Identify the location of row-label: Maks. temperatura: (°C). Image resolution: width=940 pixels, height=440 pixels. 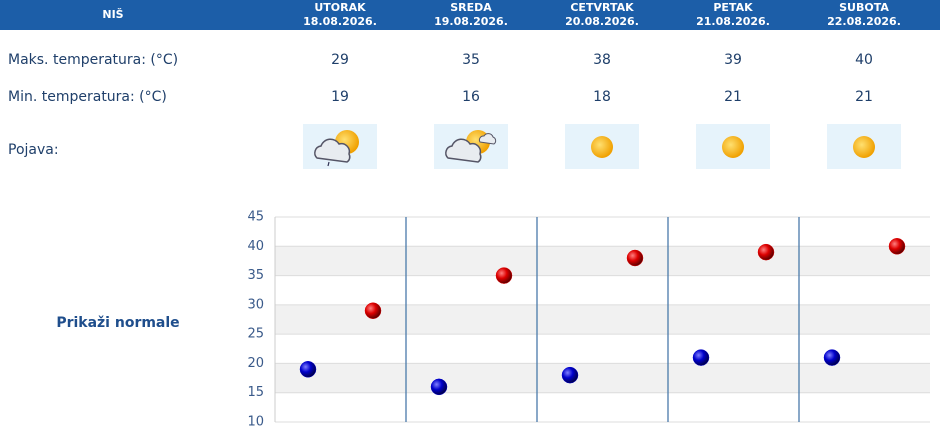
(93, 60).